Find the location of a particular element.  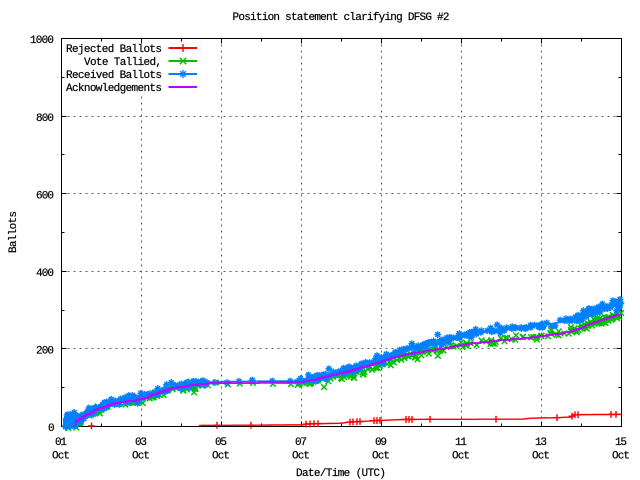

svg-text: 0 is located at coordinates (51, 429).